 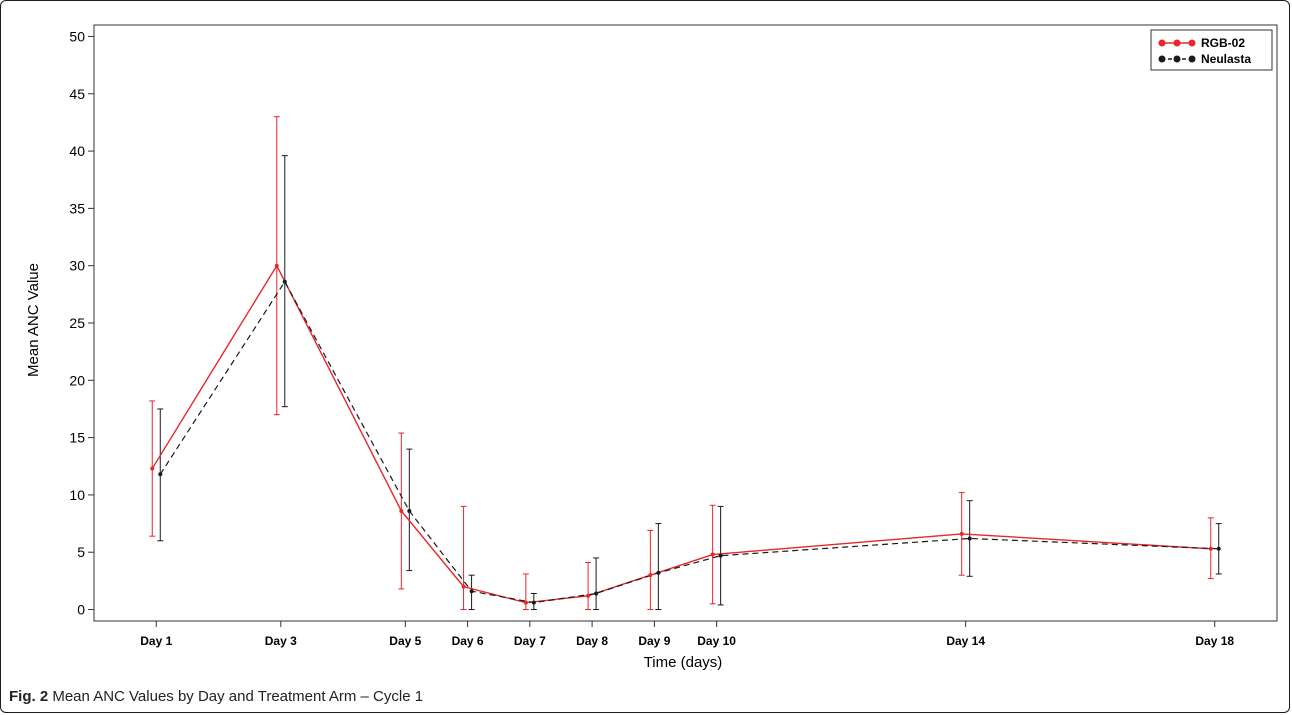 What do you see at coordinates (33, 320) in the screenshot?
I see `y-axis-title: Mean ANC Value` at bounding box center [33, 320].